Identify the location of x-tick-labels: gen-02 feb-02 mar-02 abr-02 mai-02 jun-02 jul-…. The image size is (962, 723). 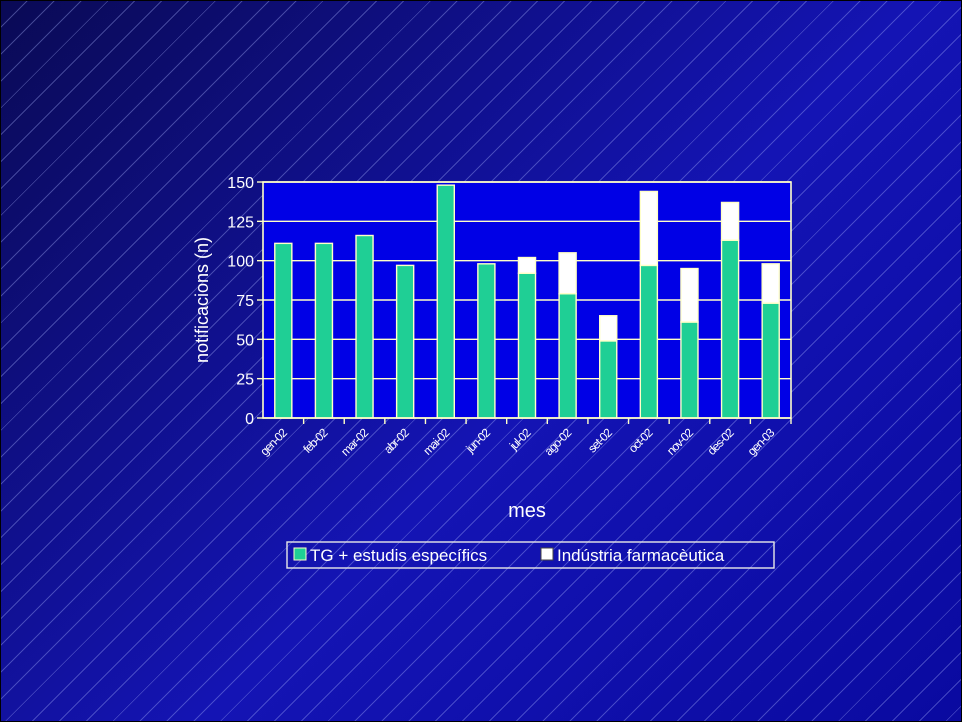
(517, 441).